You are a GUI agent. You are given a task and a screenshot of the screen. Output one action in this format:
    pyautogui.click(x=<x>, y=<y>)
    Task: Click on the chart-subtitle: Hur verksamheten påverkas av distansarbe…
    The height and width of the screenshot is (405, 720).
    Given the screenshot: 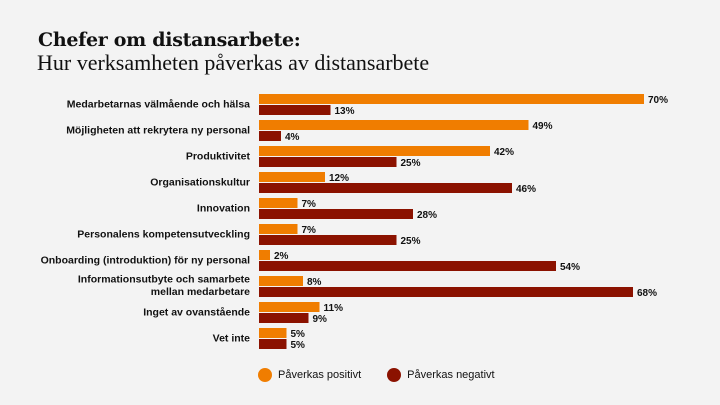 What is the action you would take?
    pyautogui.click(x=233, y=62)
    